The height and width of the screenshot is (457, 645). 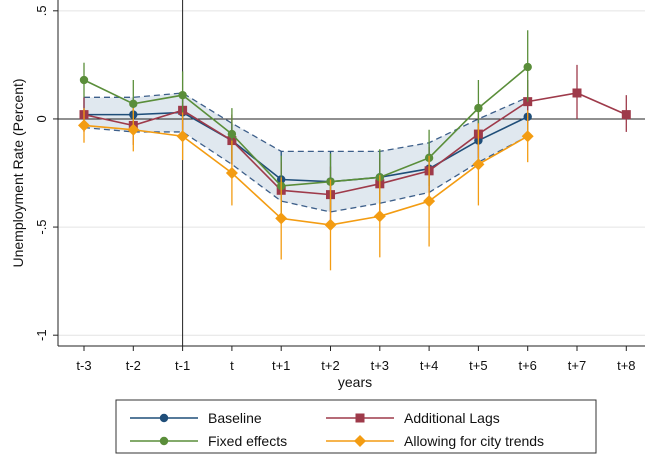 What do you see at coordinates (452, 418) in the screenshot?
I see `legend-label: Additional Lags` at bounding box center [452, 418].